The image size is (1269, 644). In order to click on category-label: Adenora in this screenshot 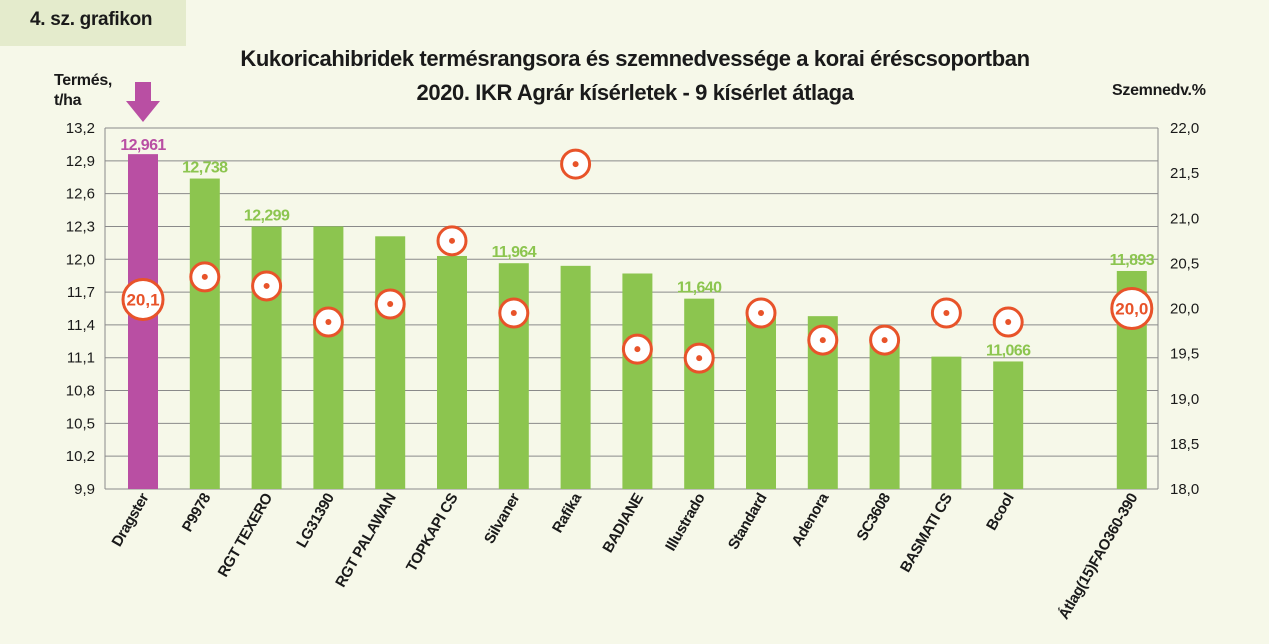, I will do `click(811, 520)`.